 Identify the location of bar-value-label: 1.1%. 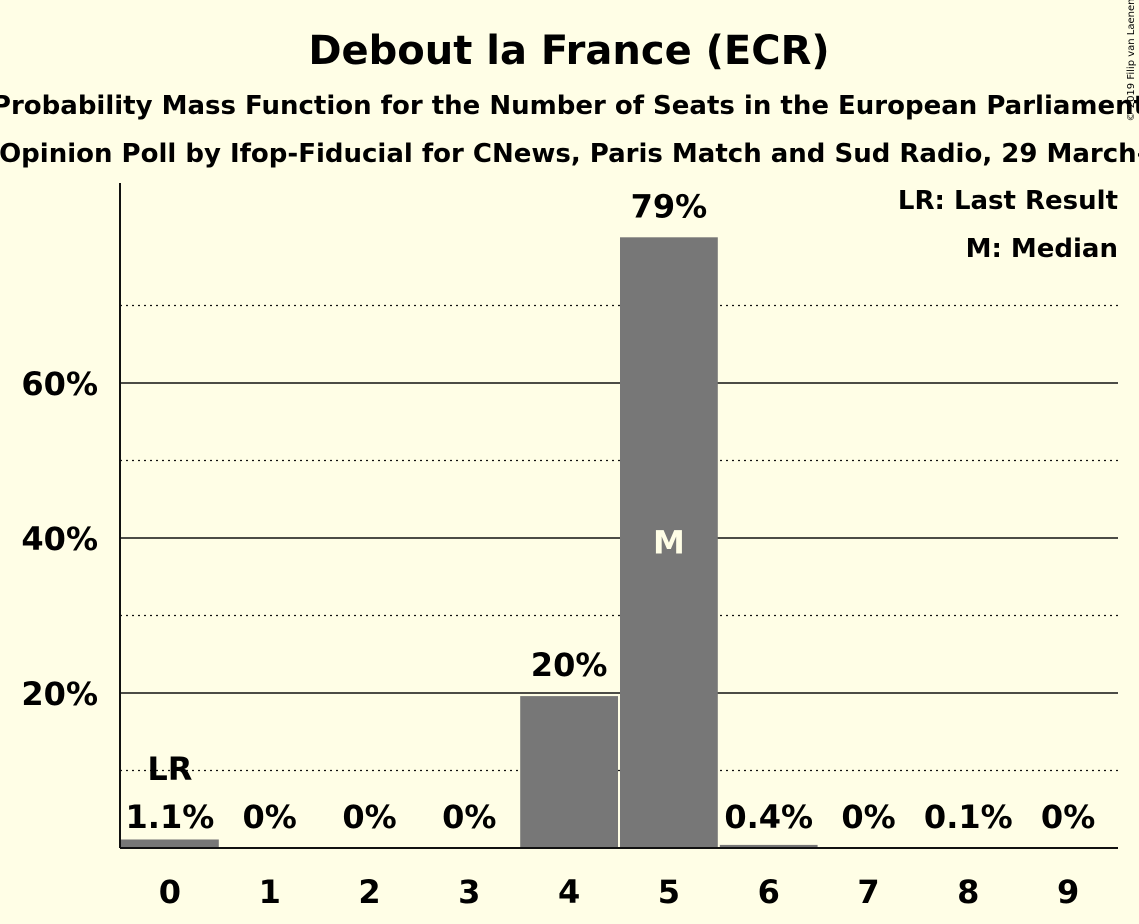
(170, 817).